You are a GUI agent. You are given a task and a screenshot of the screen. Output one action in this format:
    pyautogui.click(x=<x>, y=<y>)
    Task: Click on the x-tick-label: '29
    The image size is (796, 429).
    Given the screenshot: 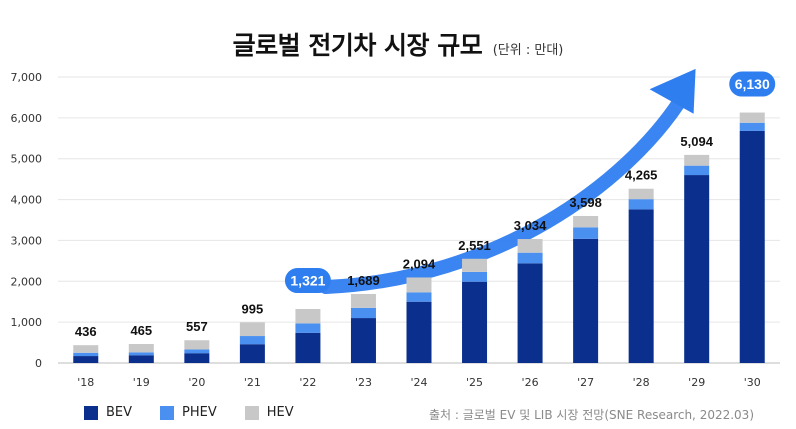 What is the action you would take?
    pyautogui.click(x=696, y=382)
    